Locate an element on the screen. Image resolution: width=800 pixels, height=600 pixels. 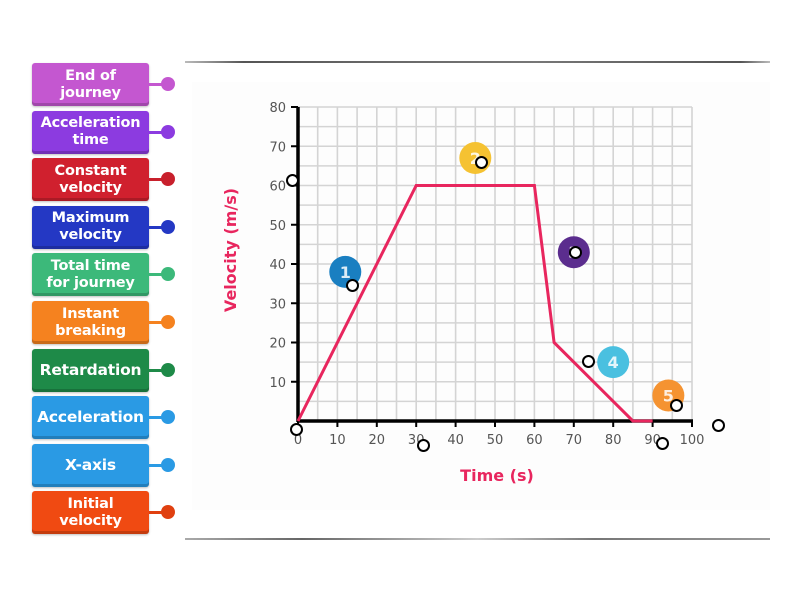
x-axis-label: Time (s) is located at coordinates (497, 475).